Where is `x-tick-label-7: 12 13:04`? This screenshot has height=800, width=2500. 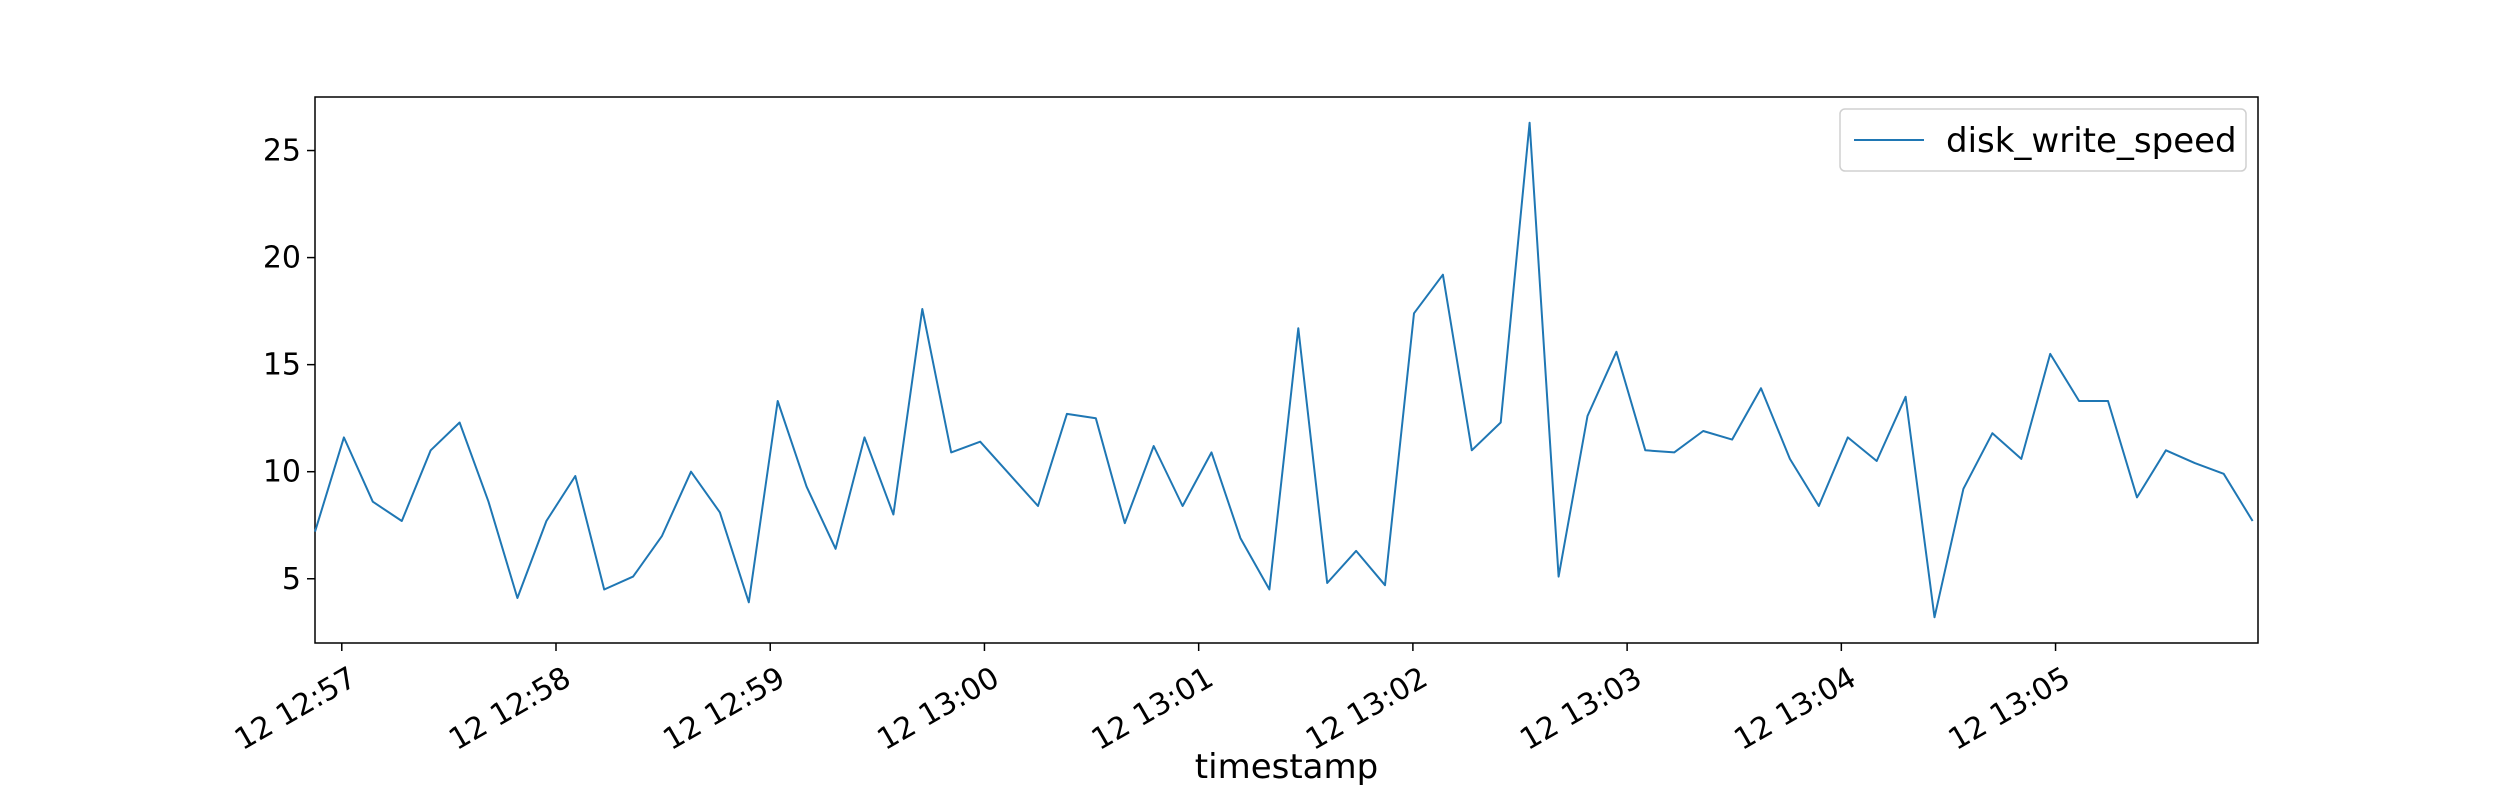 x-tick-label-7: 12 13:04 is located at coordinates (1795, 708).